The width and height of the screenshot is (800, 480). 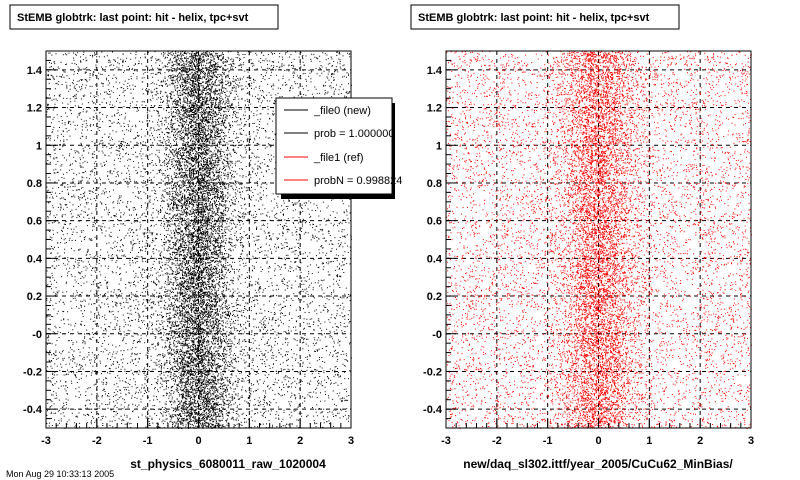 I want to click on right-x-tick-label-0: -3, so click(x=446, y=441).